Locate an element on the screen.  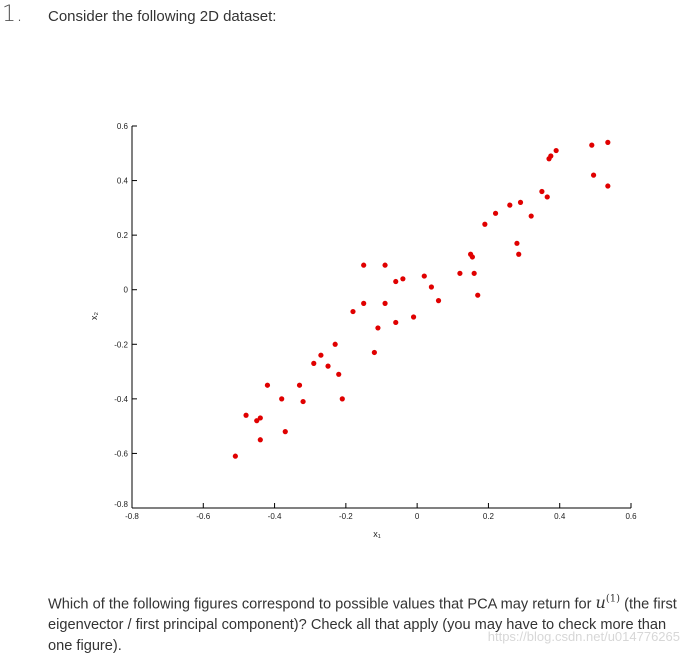
y-tick-label: 0.2 is located at coordinates (123, 235).